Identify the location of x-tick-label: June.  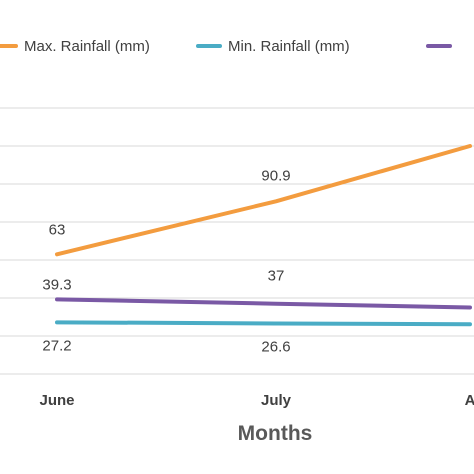
(56, 400).